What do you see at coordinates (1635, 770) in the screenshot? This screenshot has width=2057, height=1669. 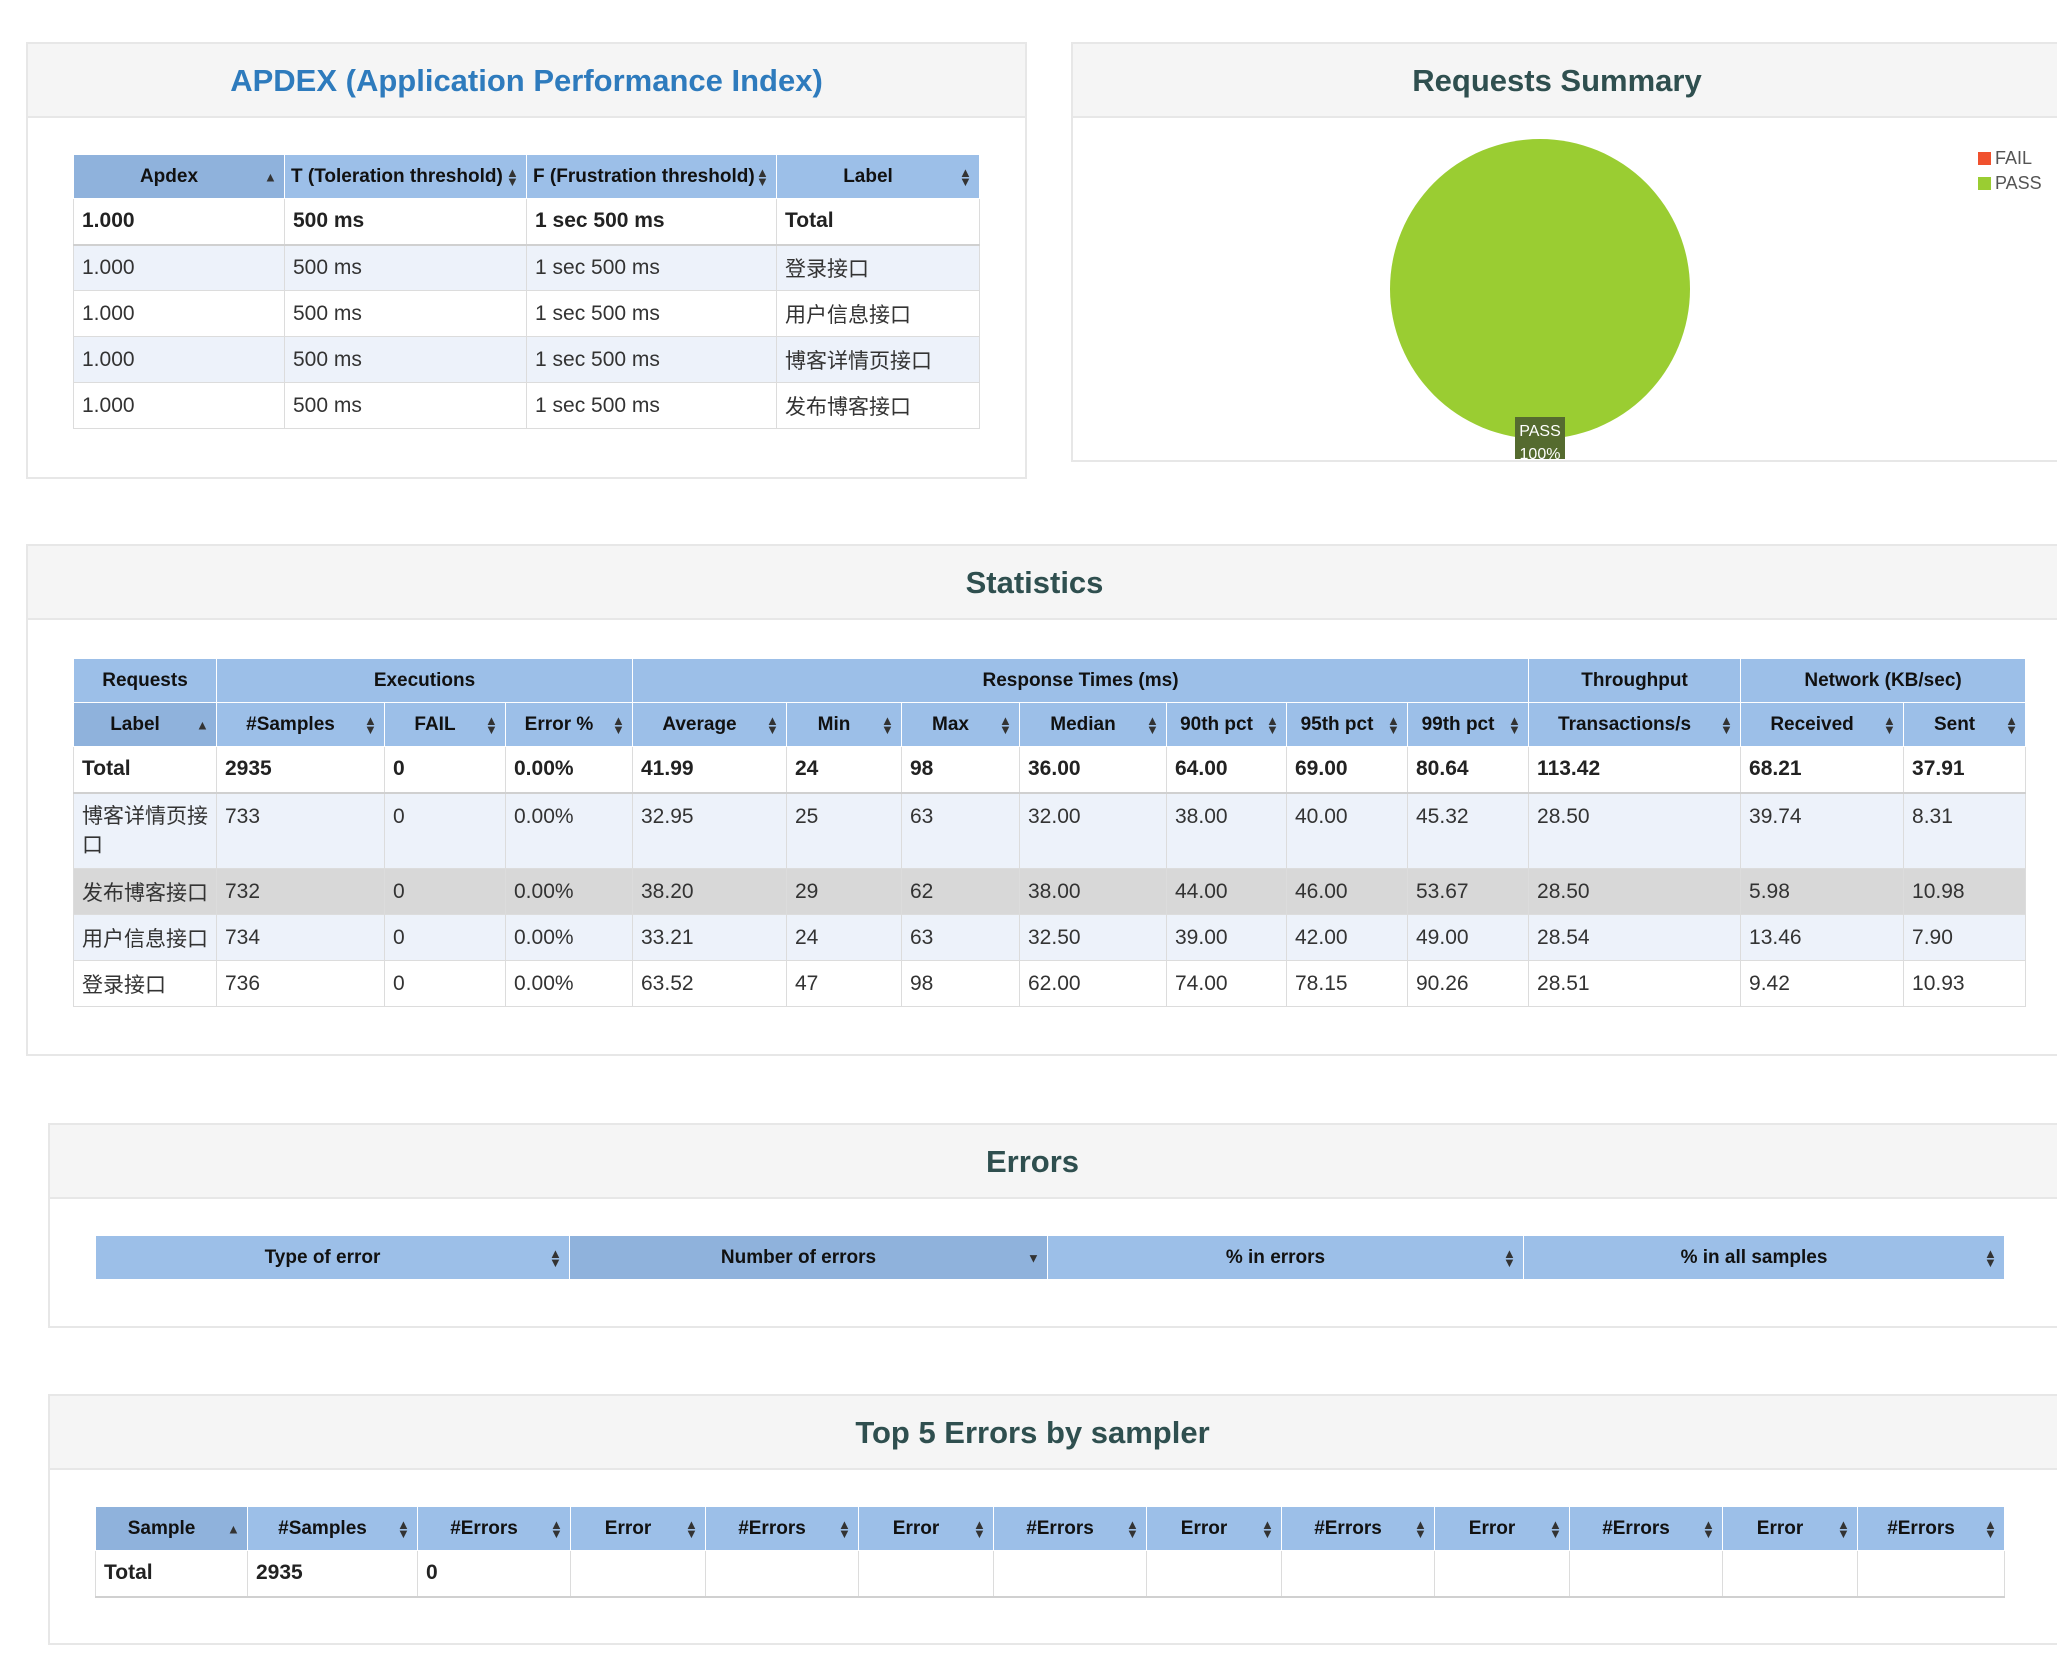 I see `table-cell: 113.42` at bounding box center [1635, 770].